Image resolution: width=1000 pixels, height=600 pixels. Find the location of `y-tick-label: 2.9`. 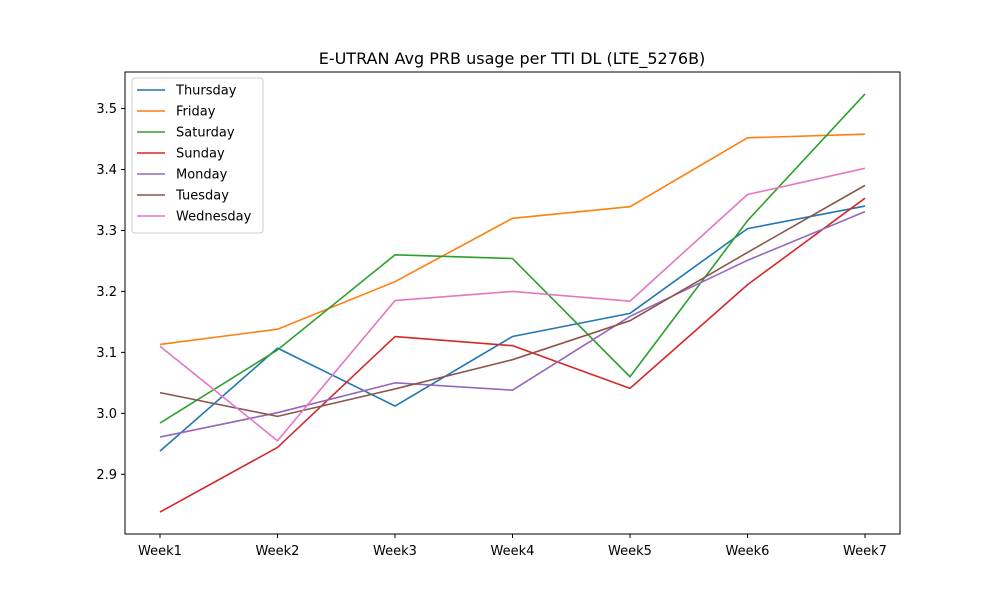

y-tick-label: 2.9 is located at coordinates (106, 475).